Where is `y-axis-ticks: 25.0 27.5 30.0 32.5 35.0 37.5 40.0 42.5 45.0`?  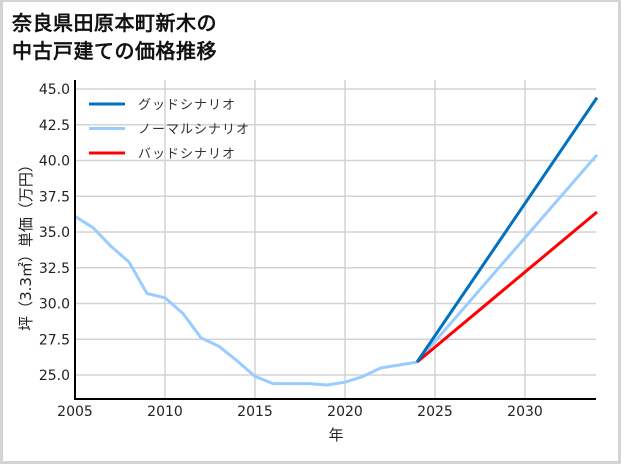
y-axis-ticks: 25.0 27.5 30.0 32.5 35.0 37.5 40.0 42.5 45.0 is located at coordinates (54, 233).